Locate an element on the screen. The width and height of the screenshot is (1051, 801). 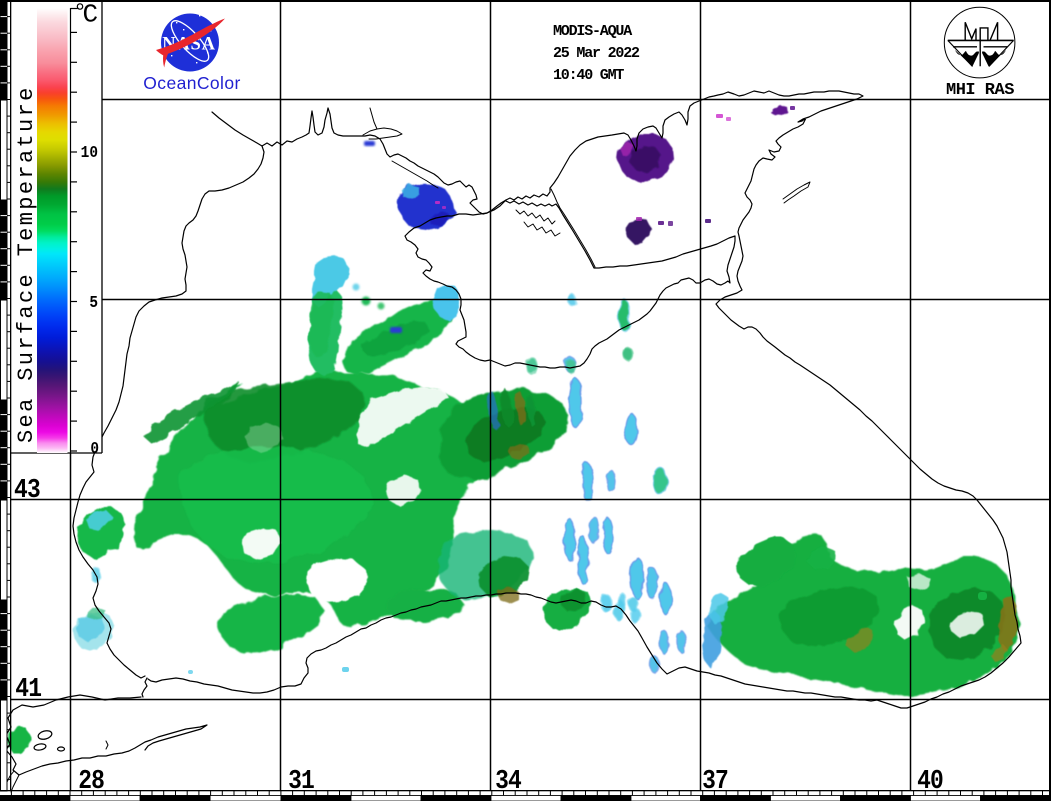
svg-text: 10:40 GMT is located at coordinates (588, 75).